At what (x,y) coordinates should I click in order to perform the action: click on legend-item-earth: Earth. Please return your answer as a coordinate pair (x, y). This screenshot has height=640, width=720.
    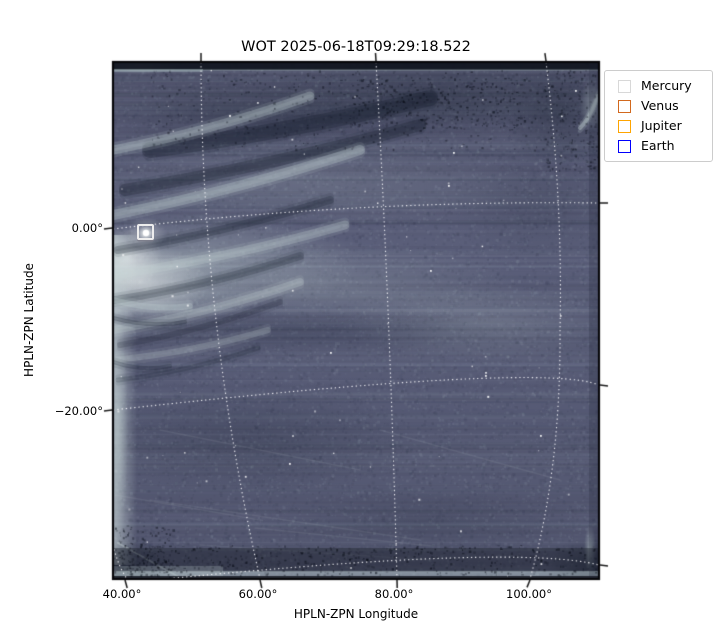
    Looking at the image, I should click on (662, 146).